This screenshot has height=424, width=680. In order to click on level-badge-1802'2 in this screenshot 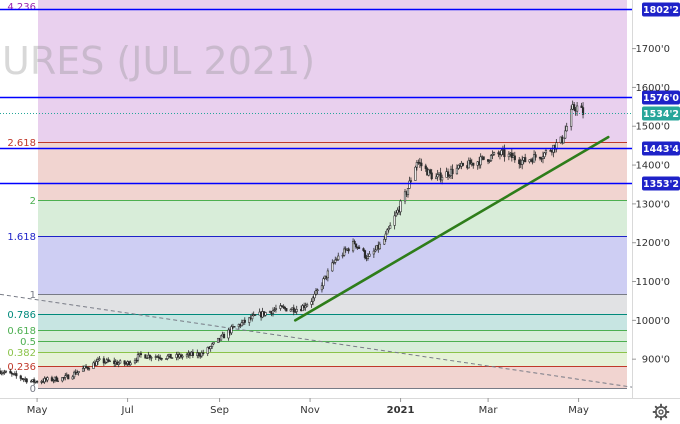, I will do `click(661, 9)`.